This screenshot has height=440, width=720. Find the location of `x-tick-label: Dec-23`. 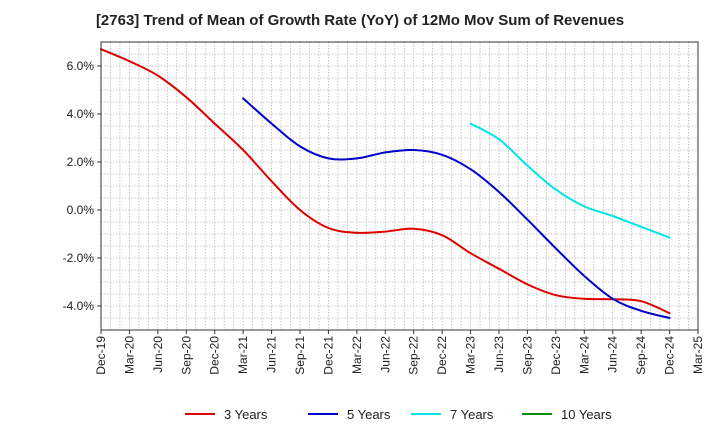

x-tick-label: Dec-23 is located at coordinates (556, 355).